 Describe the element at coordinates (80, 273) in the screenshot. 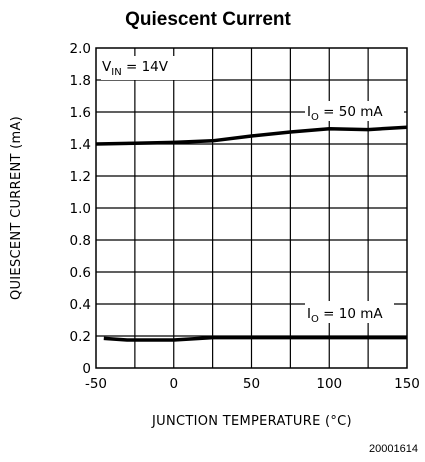

I see `y-tick-label: 0.6` at that location.